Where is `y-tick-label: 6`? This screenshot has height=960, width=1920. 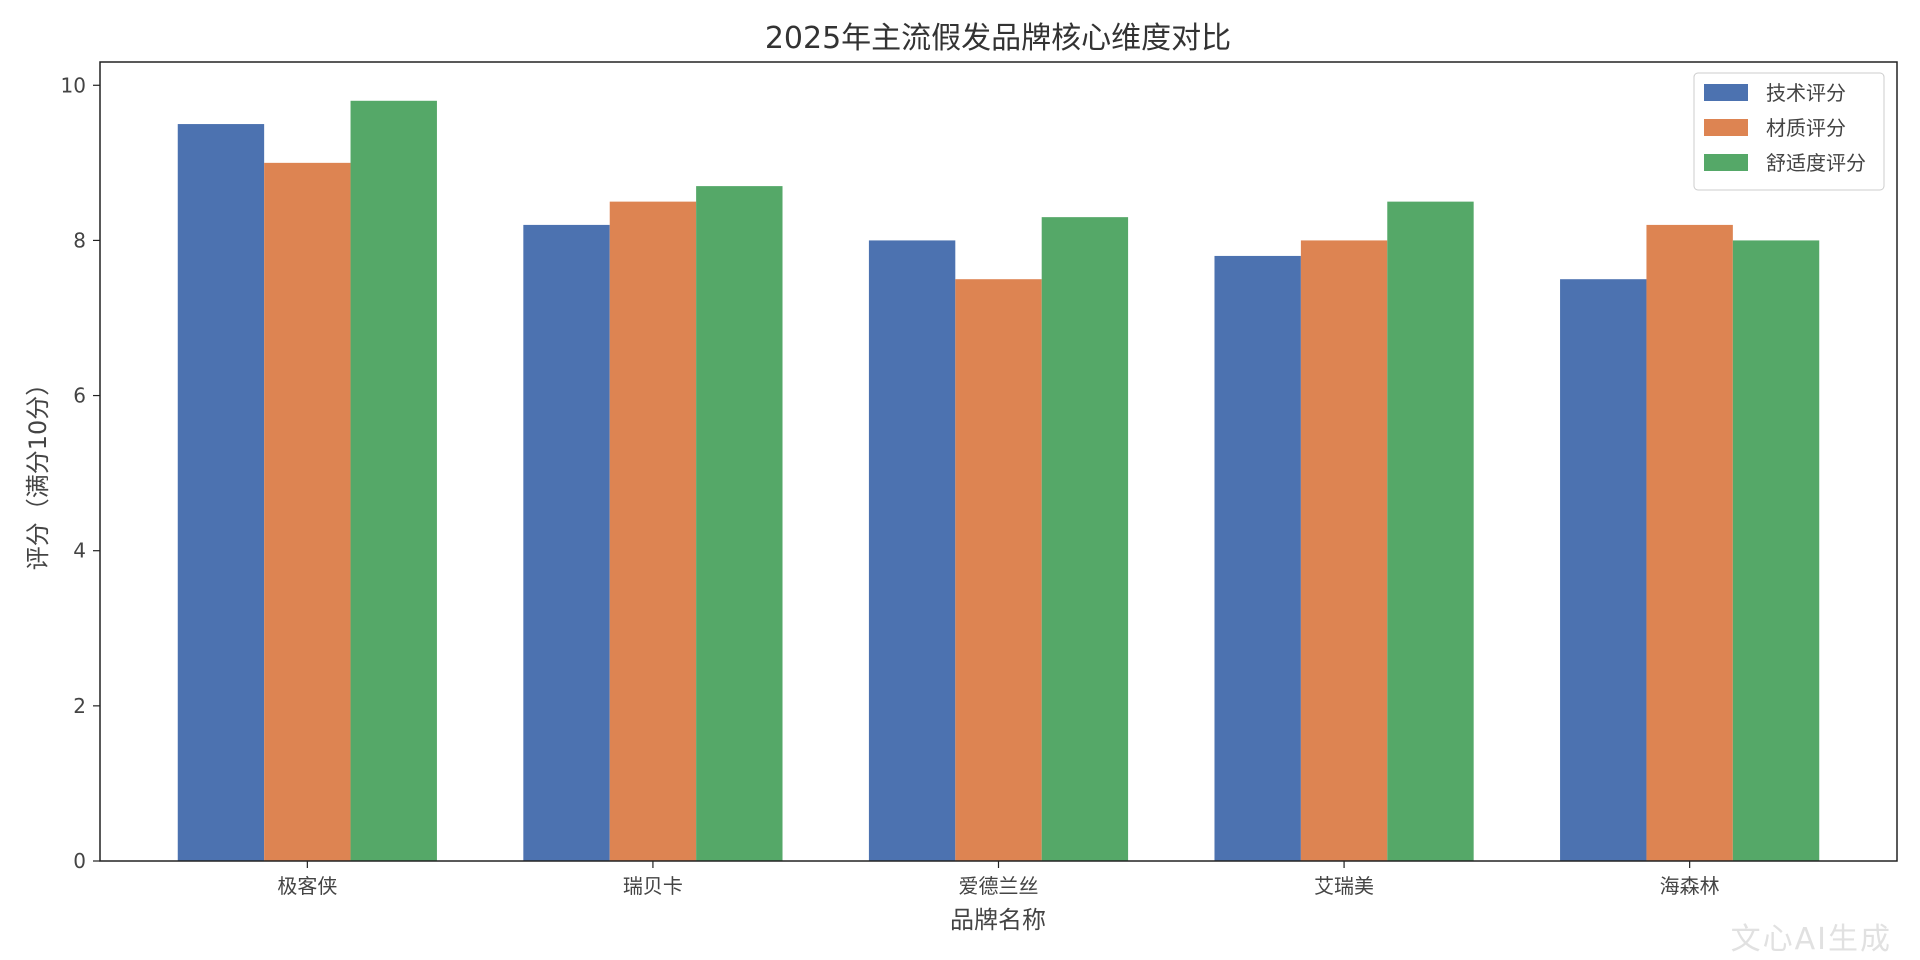
y-tick-label: 6 is located at coordinates (79, 396).